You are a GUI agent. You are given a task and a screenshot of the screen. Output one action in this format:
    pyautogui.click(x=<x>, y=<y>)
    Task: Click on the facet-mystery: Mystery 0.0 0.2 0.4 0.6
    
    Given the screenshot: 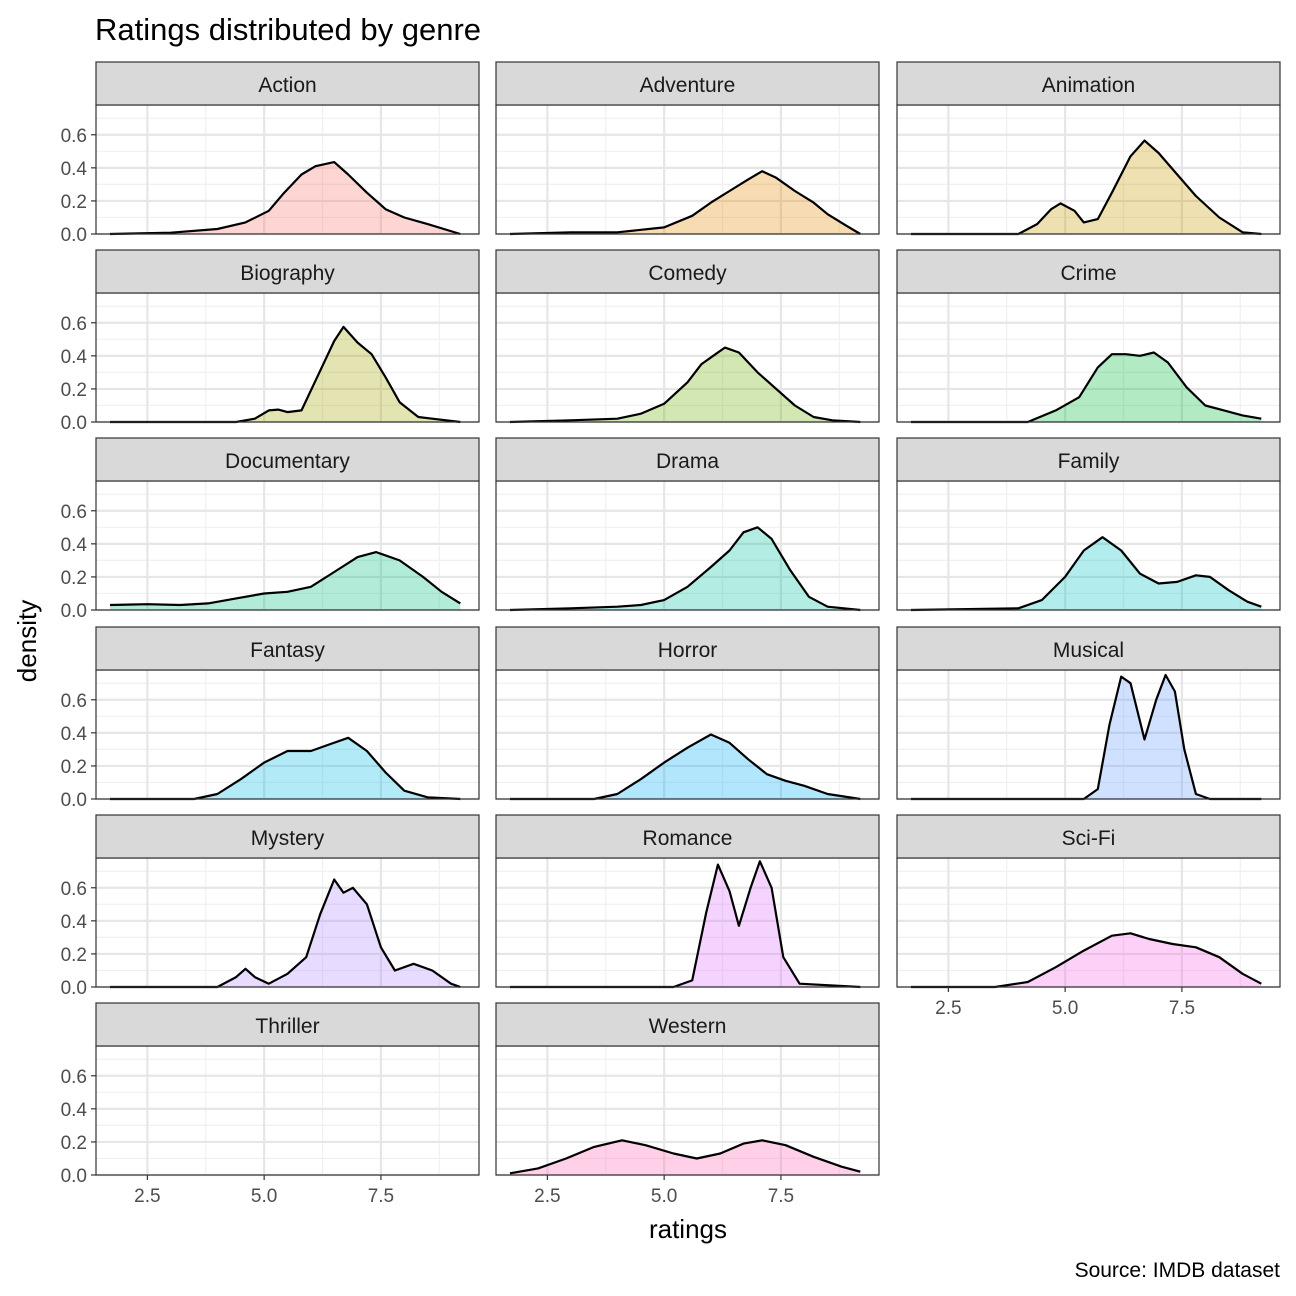 What is the action you would take?
    pyautogui.click(x=270, y=906)
    